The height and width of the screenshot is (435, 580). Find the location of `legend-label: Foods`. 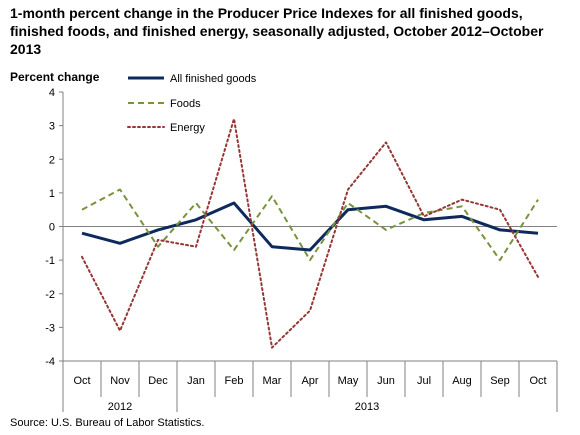

legend-label: Foods is located at coordinates (185, 104).